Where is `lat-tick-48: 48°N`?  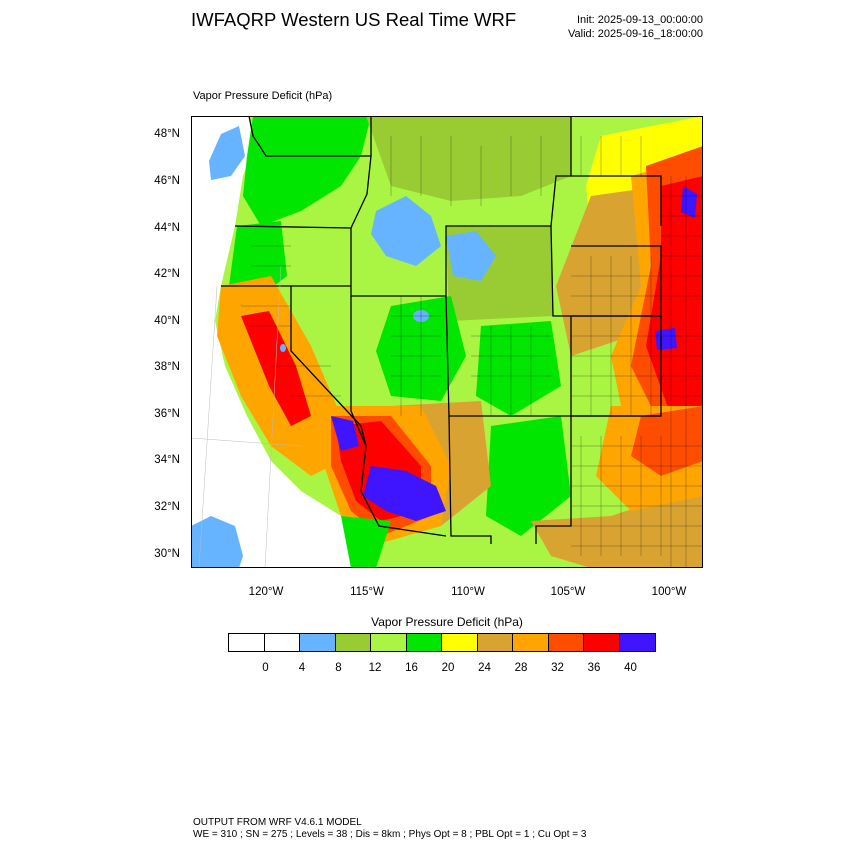
lat-tick-48: 48°N is located at coordinates (167, 134).